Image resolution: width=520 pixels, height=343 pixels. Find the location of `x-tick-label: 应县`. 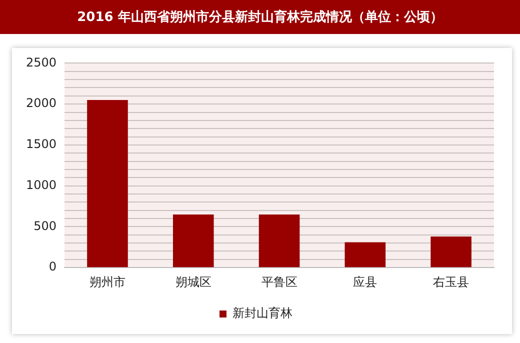

x-tick-label: 应县 is located at coordinates (365, 281).